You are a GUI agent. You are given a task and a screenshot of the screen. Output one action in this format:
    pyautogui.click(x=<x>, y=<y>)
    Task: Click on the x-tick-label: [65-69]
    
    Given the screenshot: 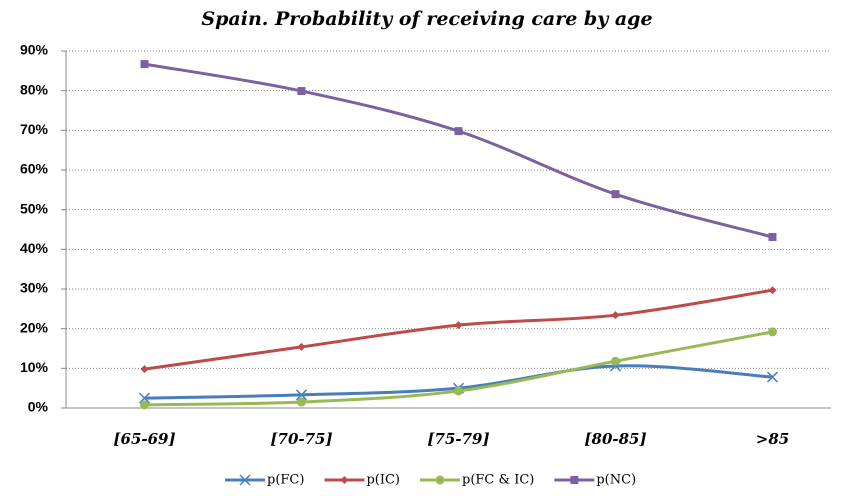 What is the action you would take?
    pyautogui.click(x=144, y=439)
    